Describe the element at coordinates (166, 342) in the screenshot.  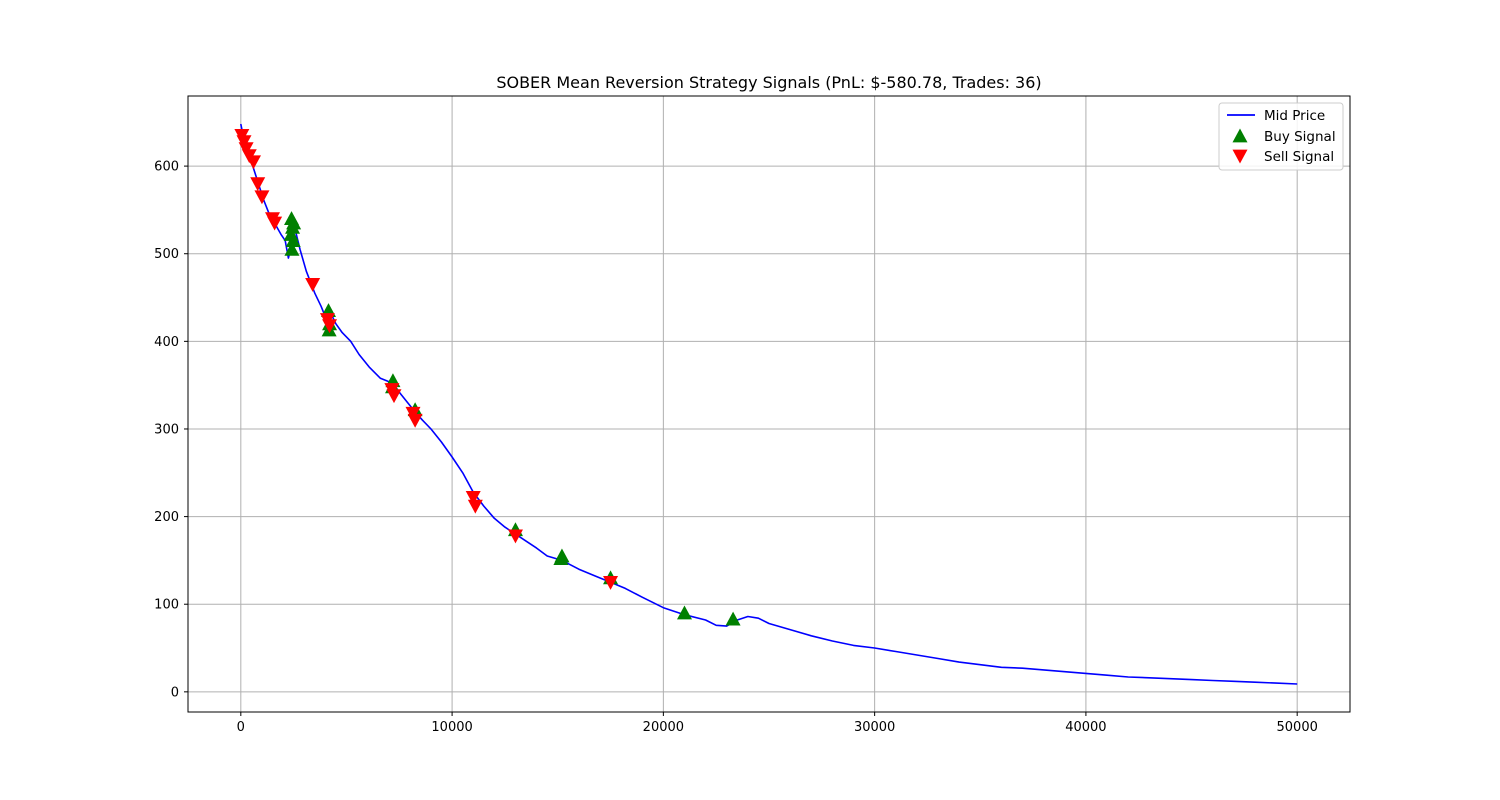
I see `y-tick-label: 400` at that location.